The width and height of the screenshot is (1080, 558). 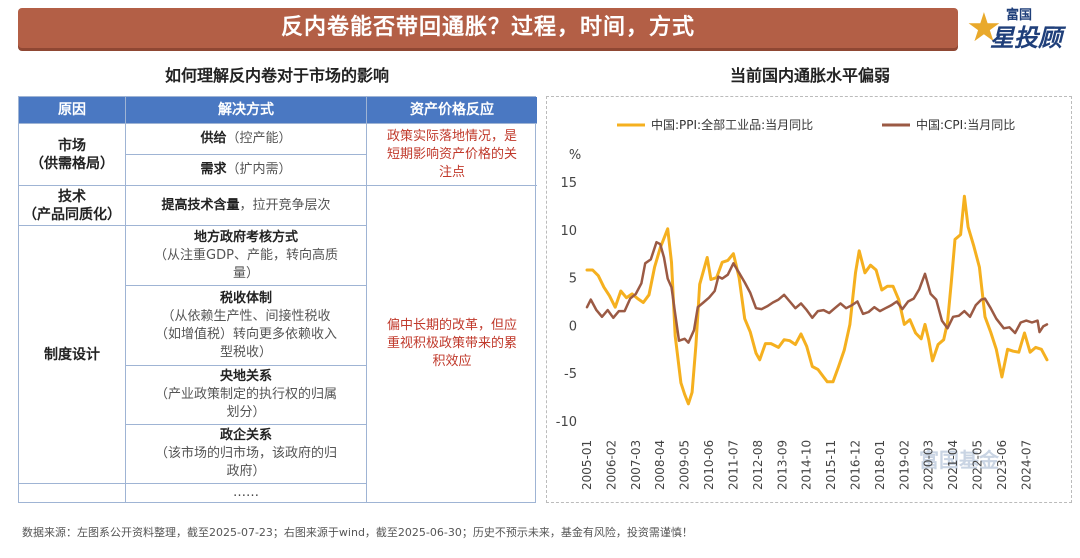 I want to click on reaction-long-line-3: 积效应, so click(x=452, y=361).